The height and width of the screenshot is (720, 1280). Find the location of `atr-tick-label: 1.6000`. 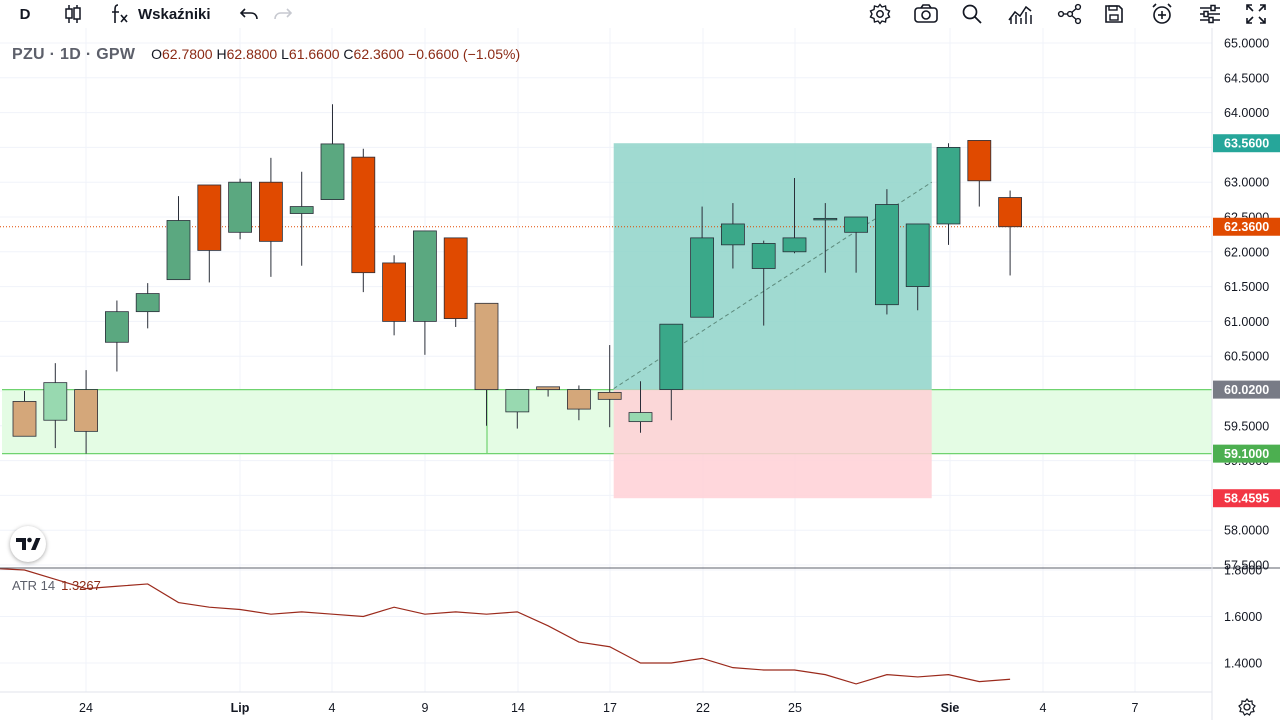

atr-tick-label: 1.6000 is located at coordinates (1243, 617).